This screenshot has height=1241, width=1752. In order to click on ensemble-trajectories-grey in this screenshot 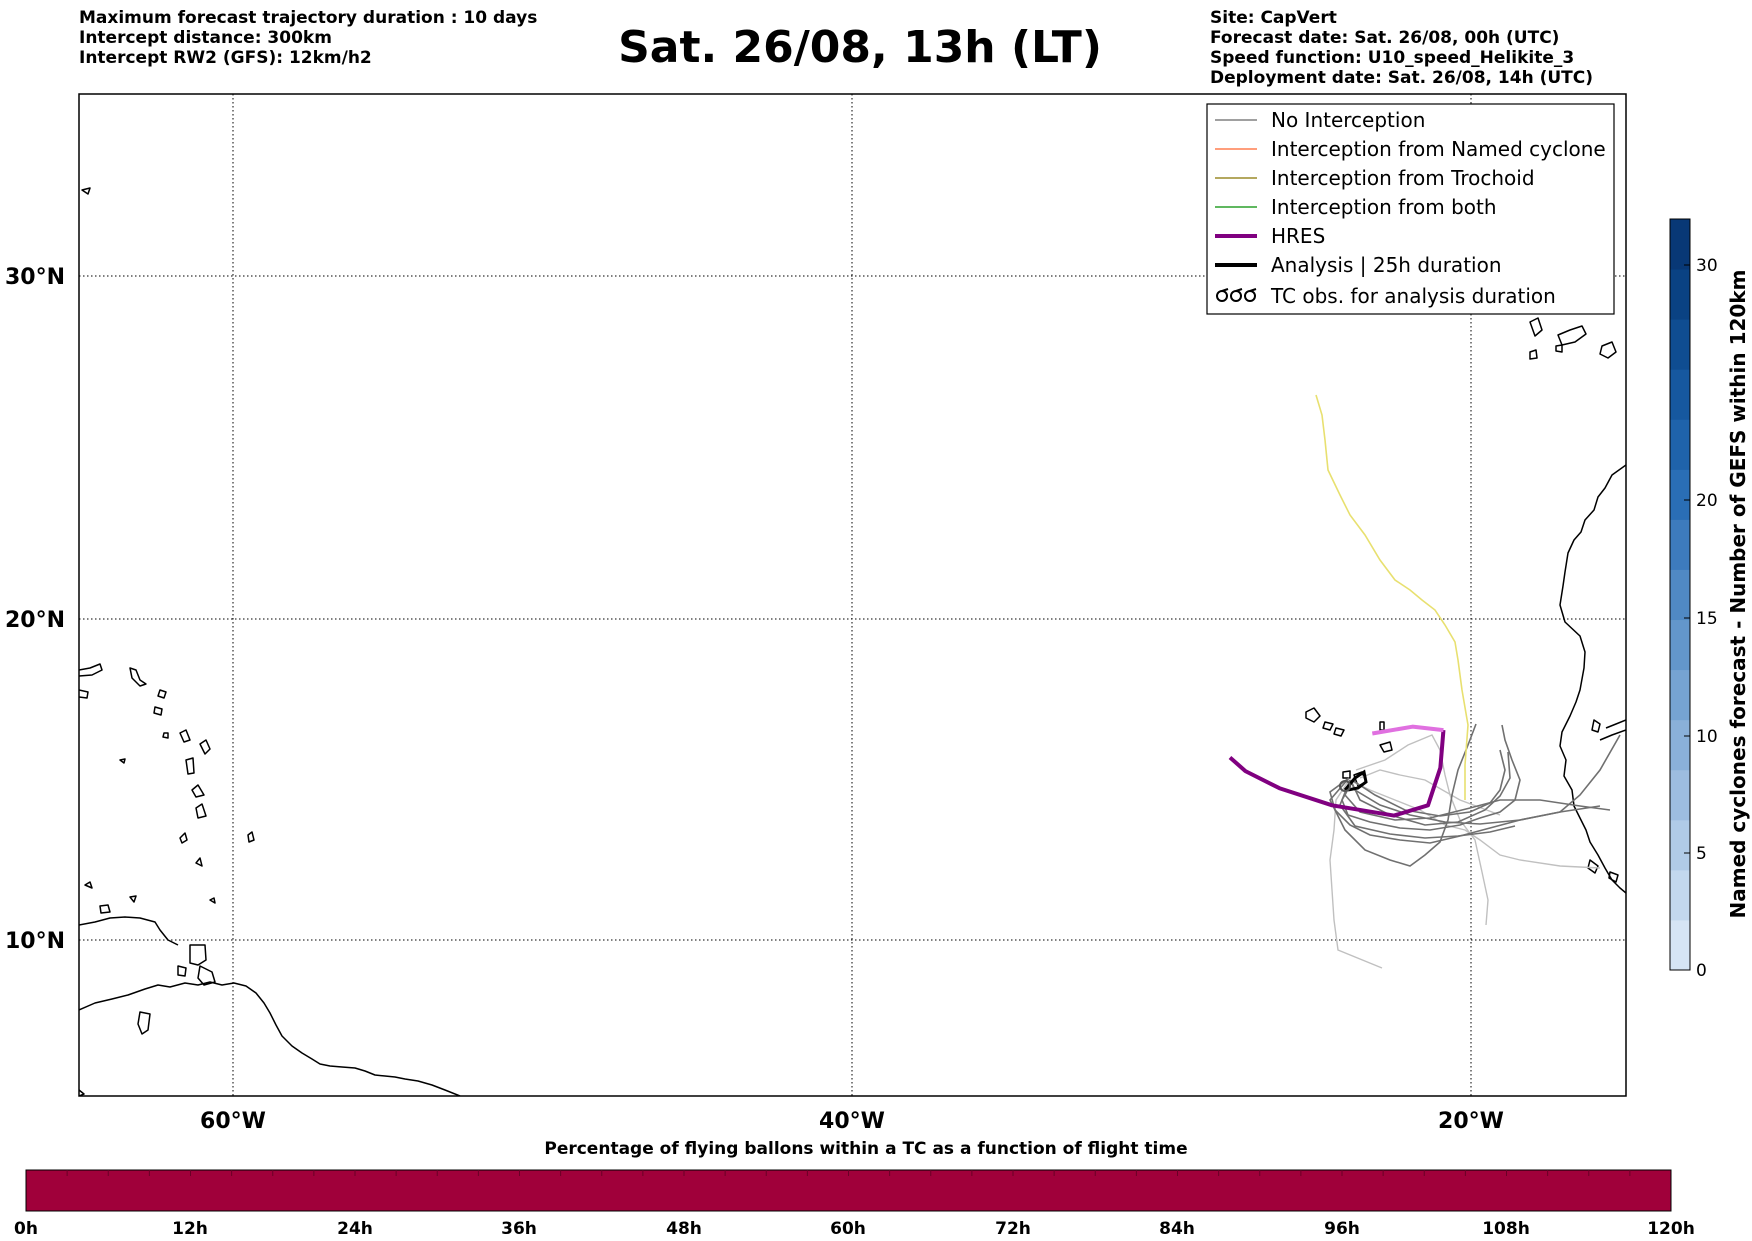, I will do `click(1475, 795)`.